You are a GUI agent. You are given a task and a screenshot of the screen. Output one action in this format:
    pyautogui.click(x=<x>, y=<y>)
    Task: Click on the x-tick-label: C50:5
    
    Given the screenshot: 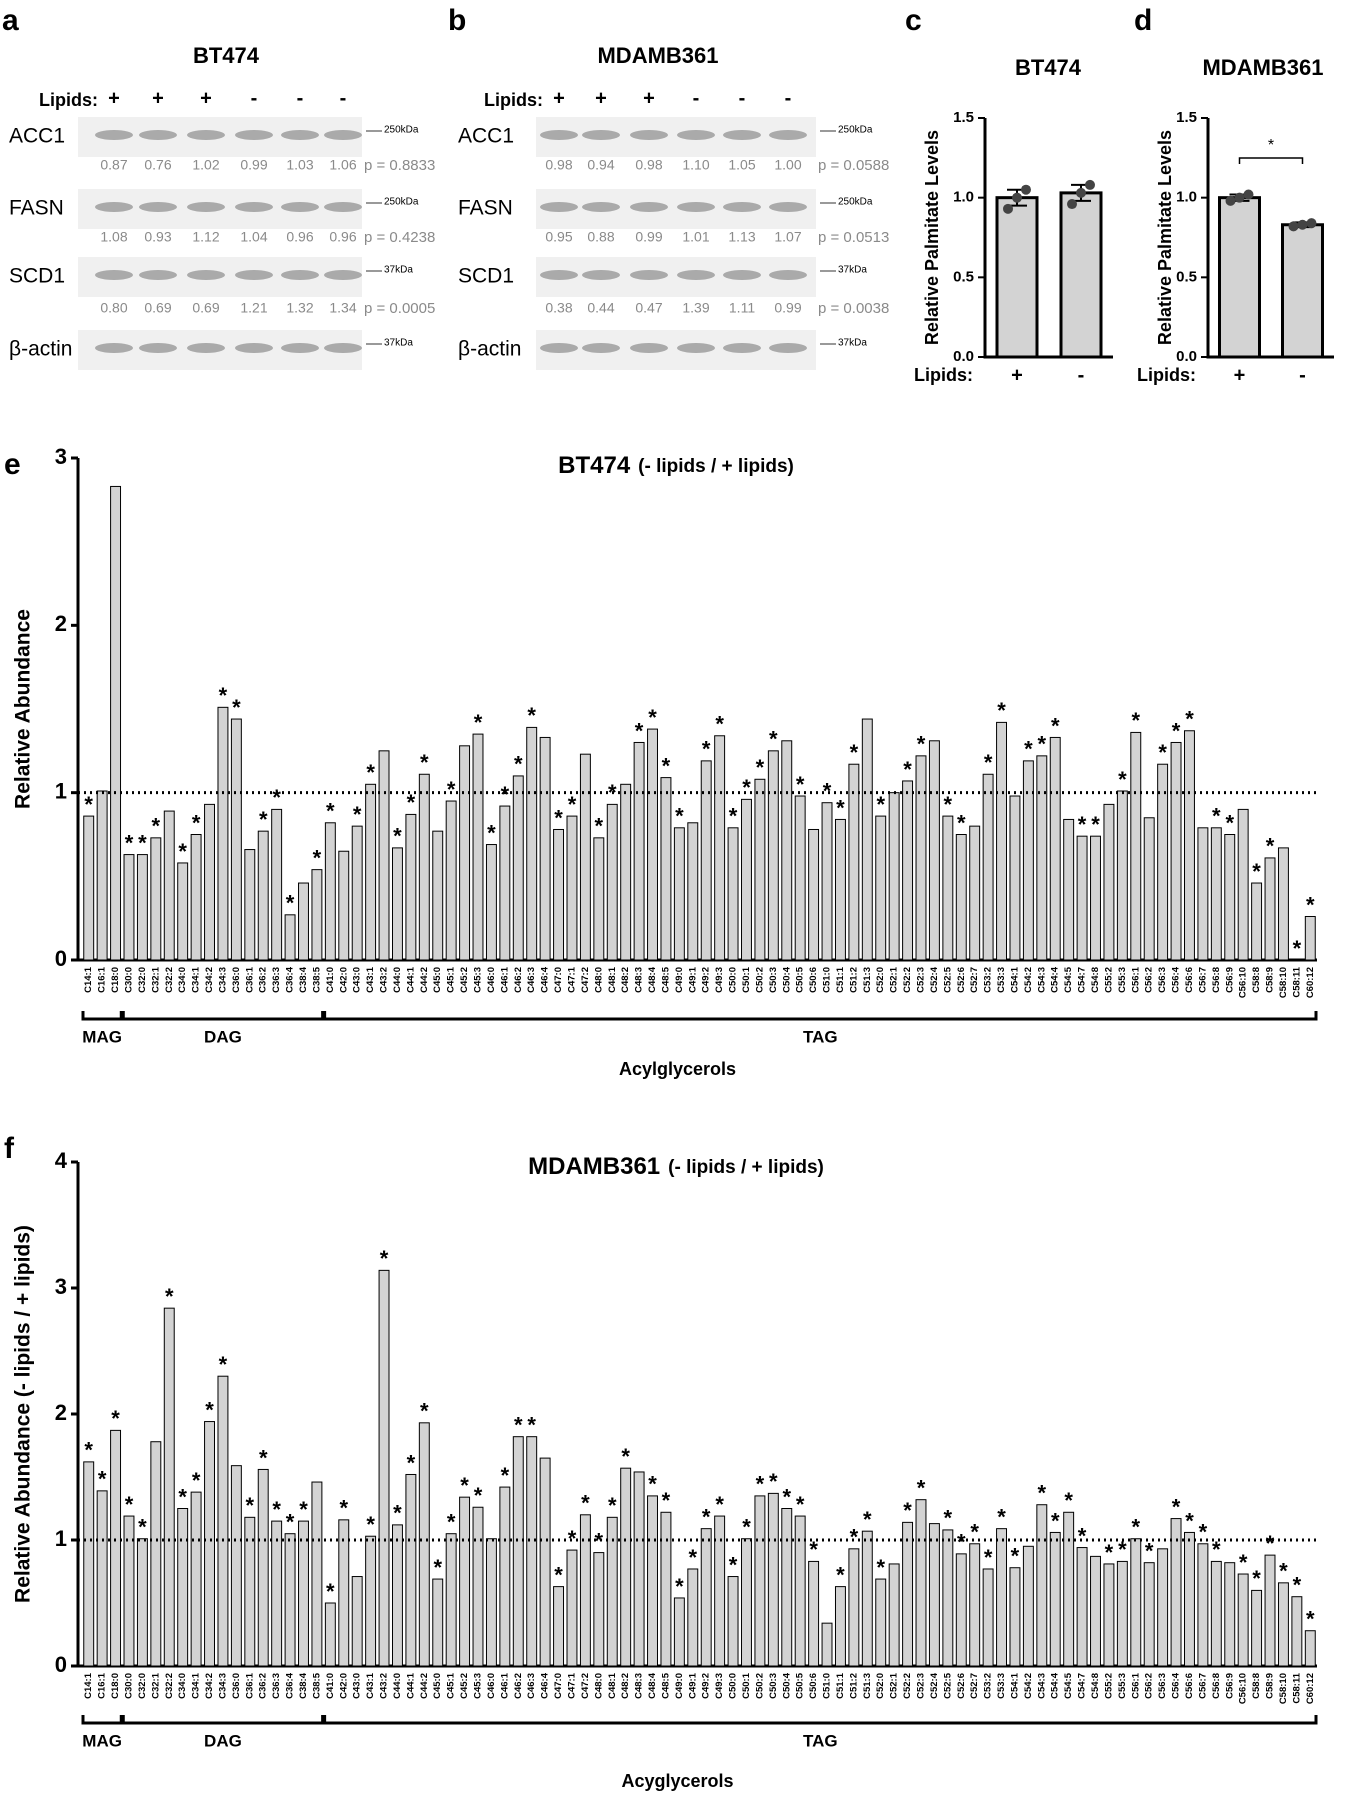 What is the action you would take?
    pyautogui.click(x=800, y=979)
    